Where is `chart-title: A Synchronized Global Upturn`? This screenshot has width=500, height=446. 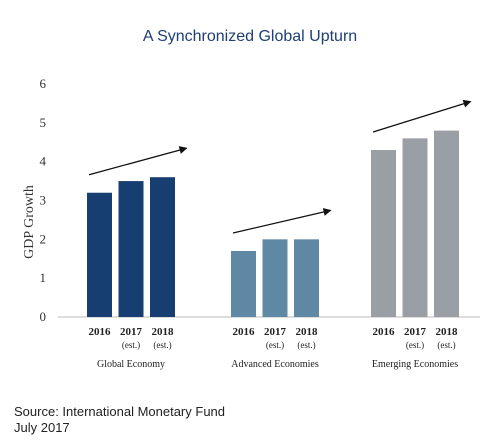 chart-title: A Synchronized Global Upturn is located at coordinates (250, 36).